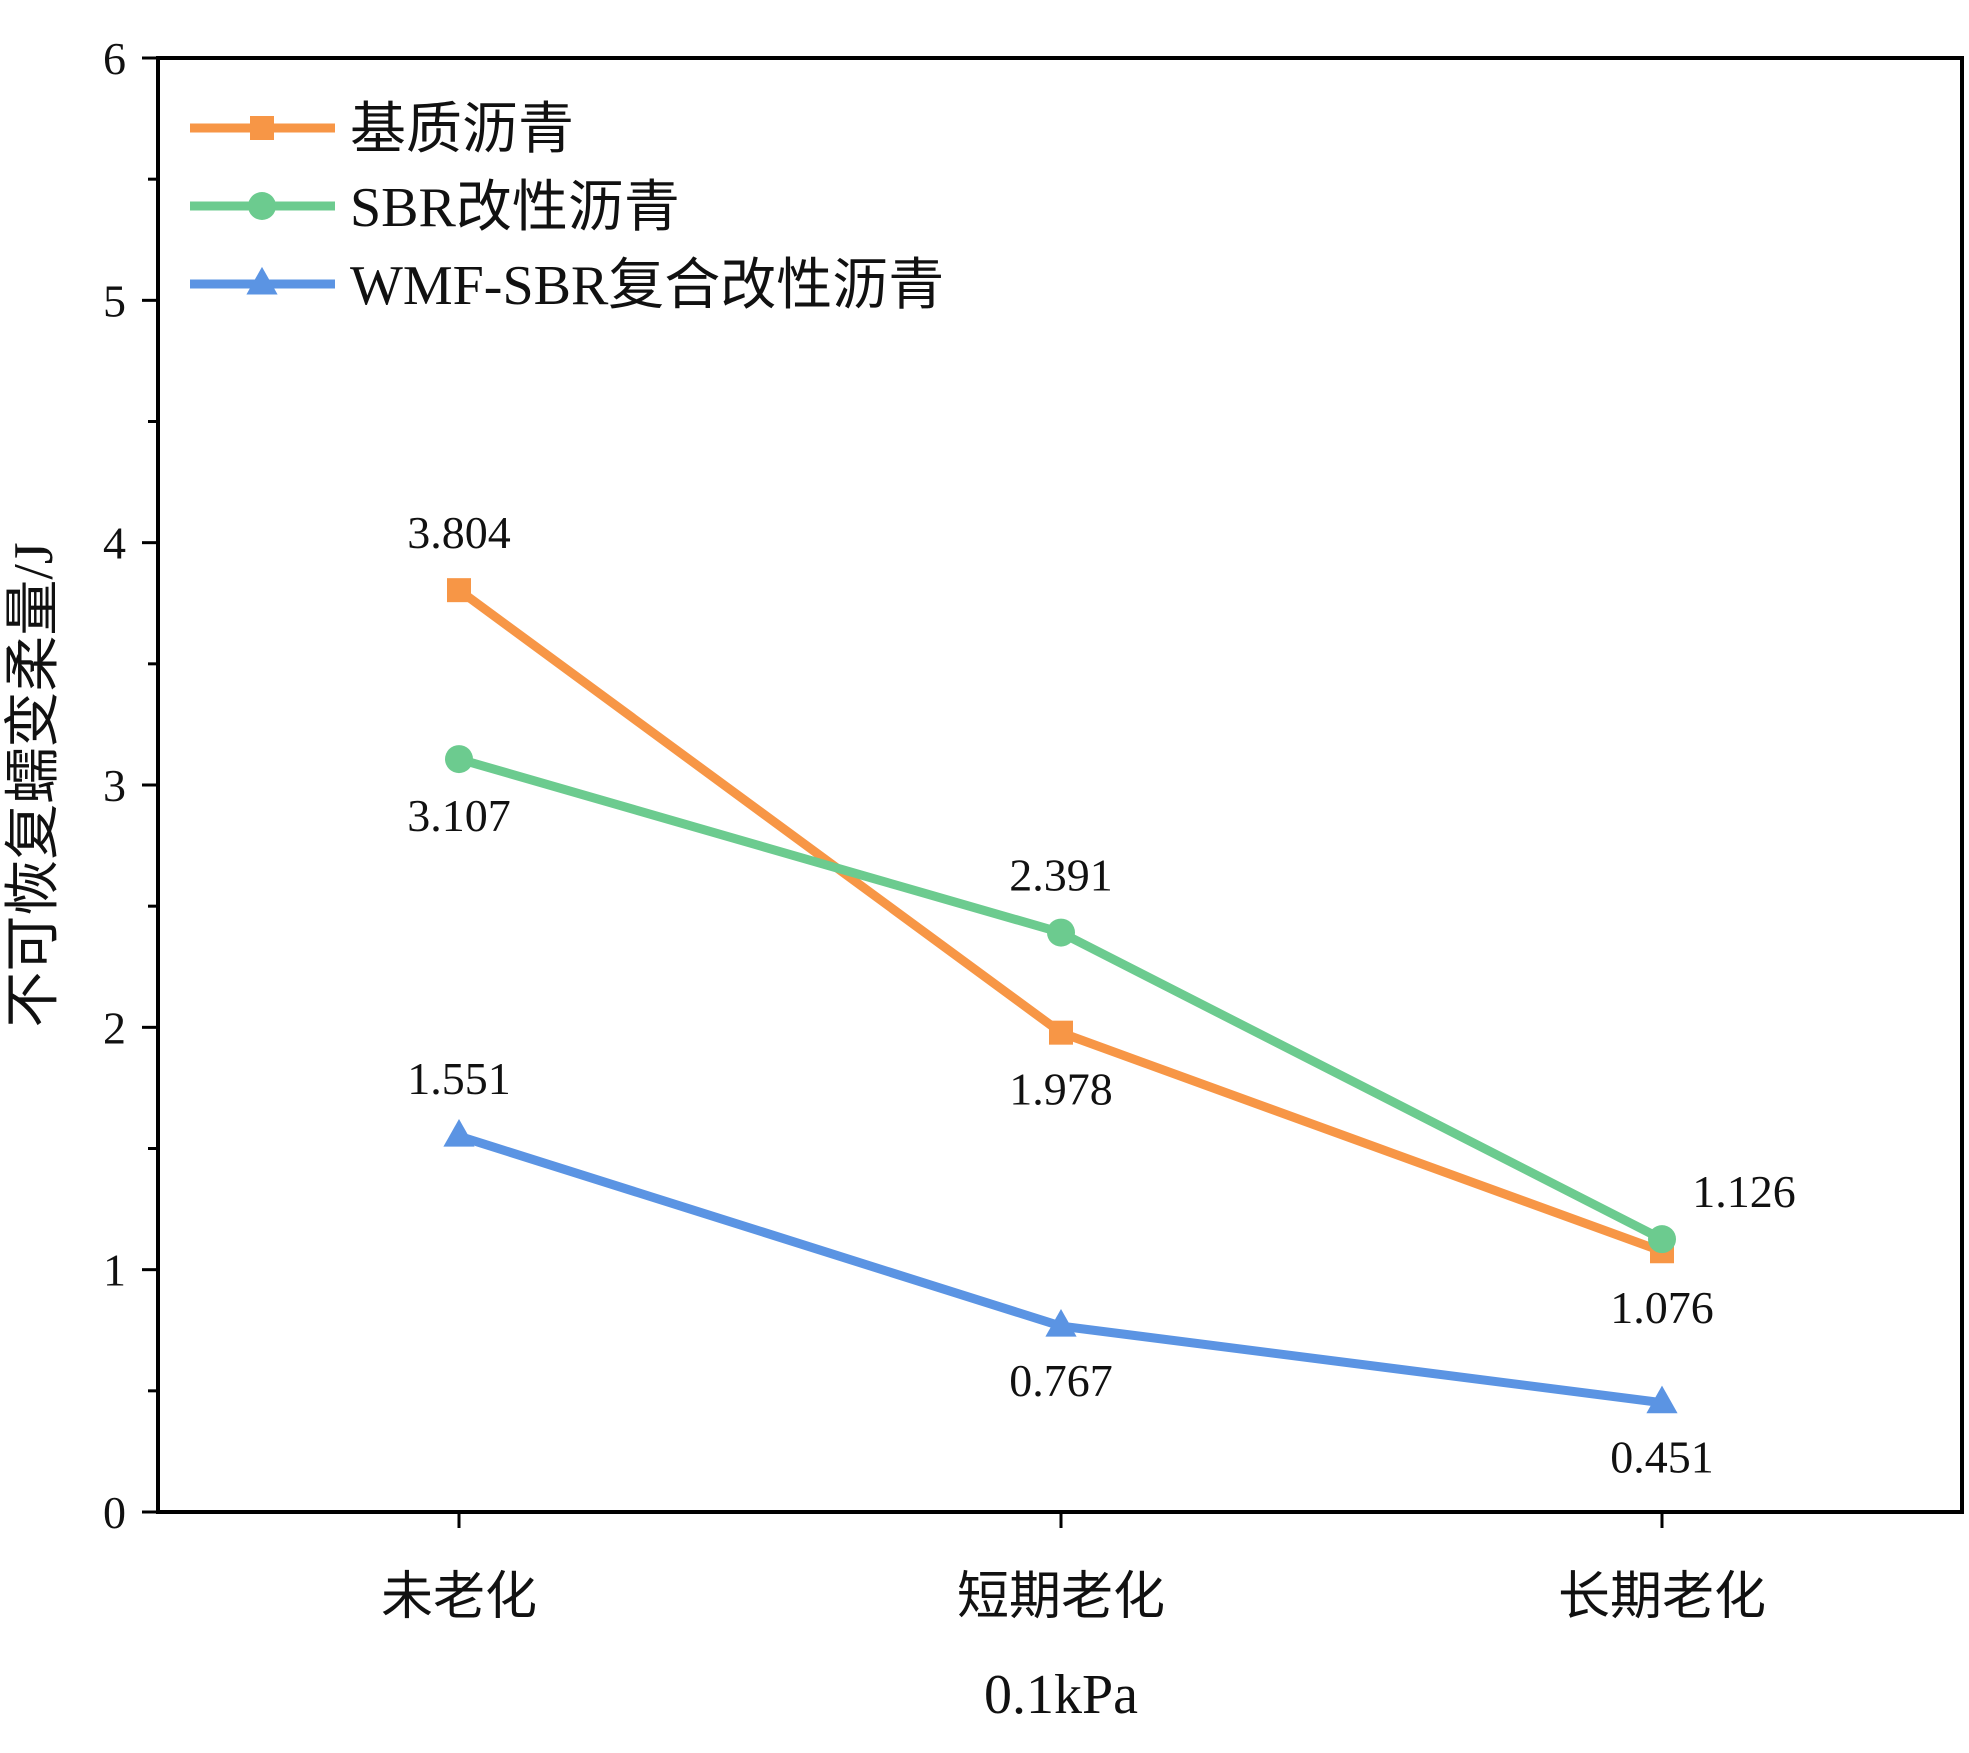 This screenshot has width=1969, height=1753. What do you see at coordinates (34, 784) in the screenshot?
I see `y-axis-title: 不可恢复蠕变柔量/J` at bounding box center [34, 784].